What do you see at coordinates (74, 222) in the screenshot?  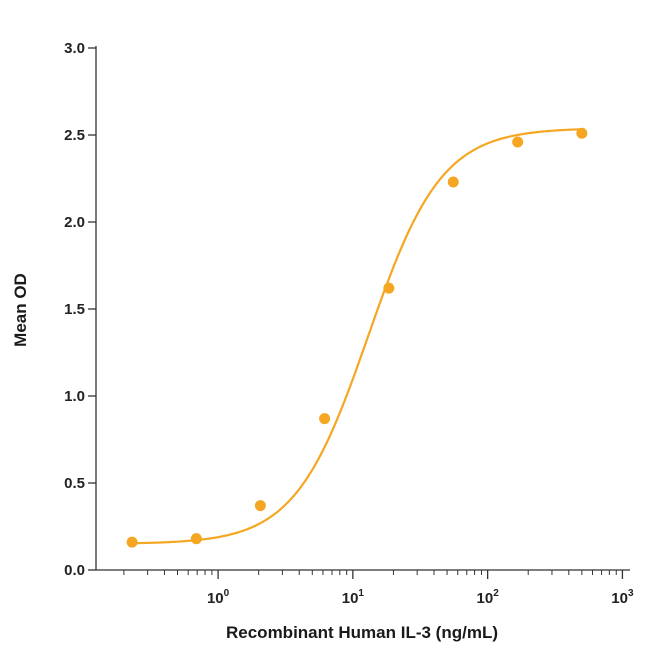 I see `y-tick-label: 2.0` at bounding box center [74, 222].